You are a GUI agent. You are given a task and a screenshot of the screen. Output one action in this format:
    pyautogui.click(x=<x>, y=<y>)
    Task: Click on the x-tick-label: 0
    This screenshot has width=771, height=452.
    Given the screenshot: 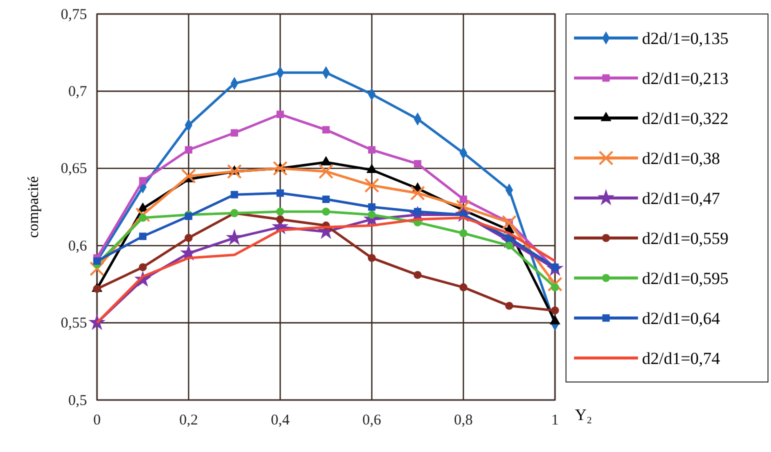 What is the action you would take?
    pyautogui.click(x=97, y=420)
    